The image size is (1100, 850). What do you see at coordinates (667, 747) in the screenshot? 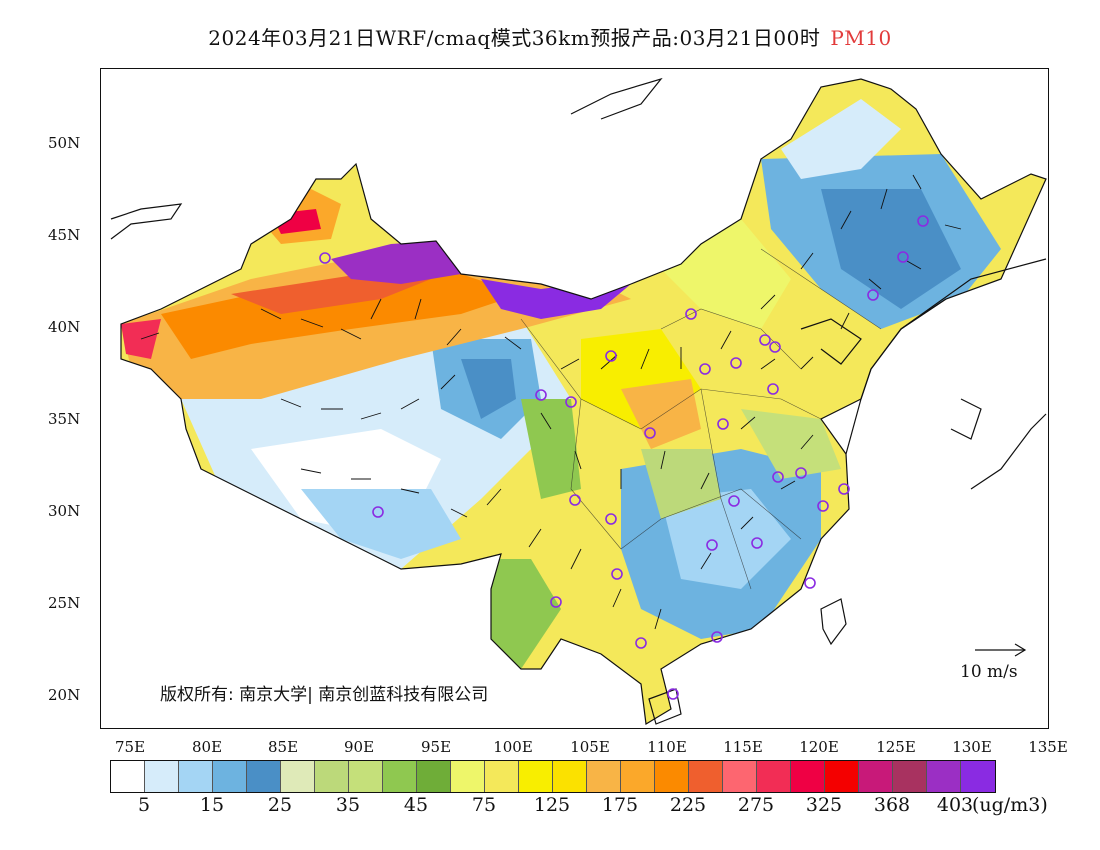
I see `lon-label-110e: 110E` at bounding box center [667, 747].